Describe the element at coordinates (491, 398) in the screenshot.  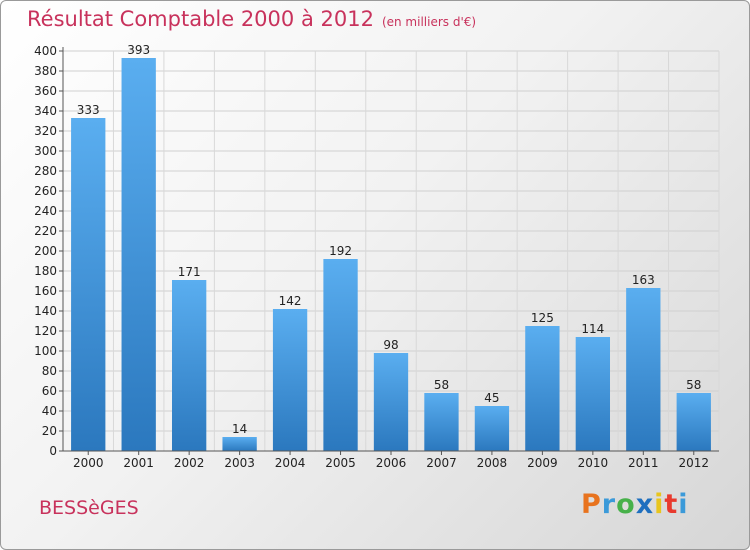
I see `bar-value-label: 45` at that location.